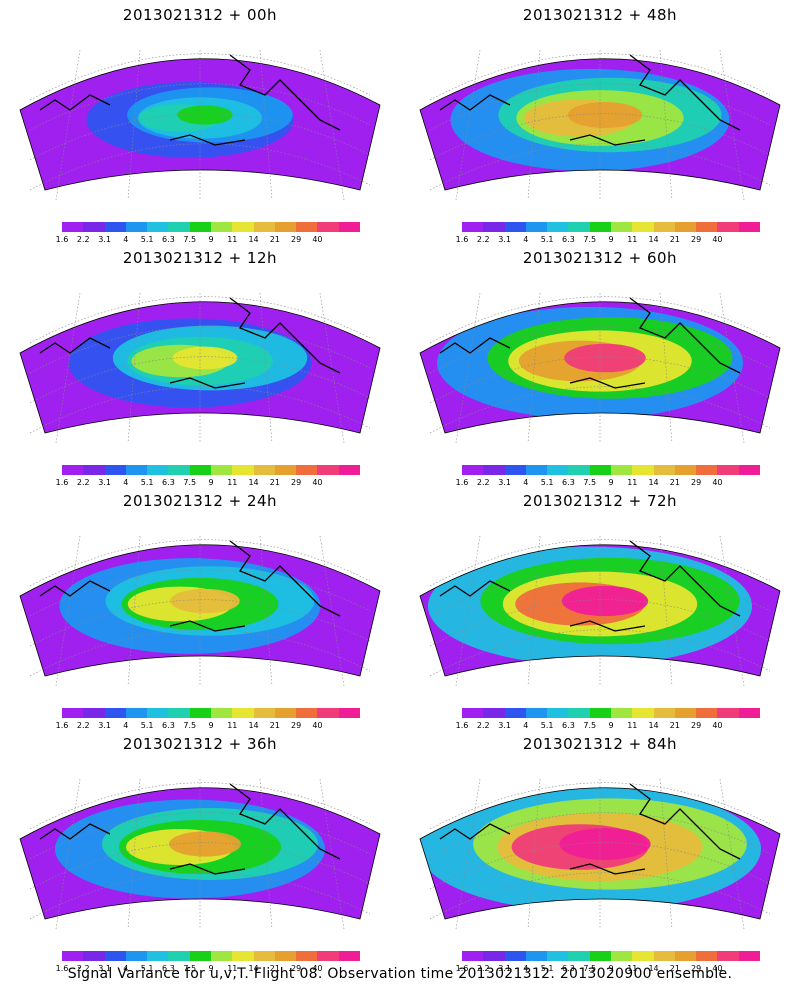 This screenshot has width=800, height=1000. I want to click on colorbar-label: 40, so click(717, 968).